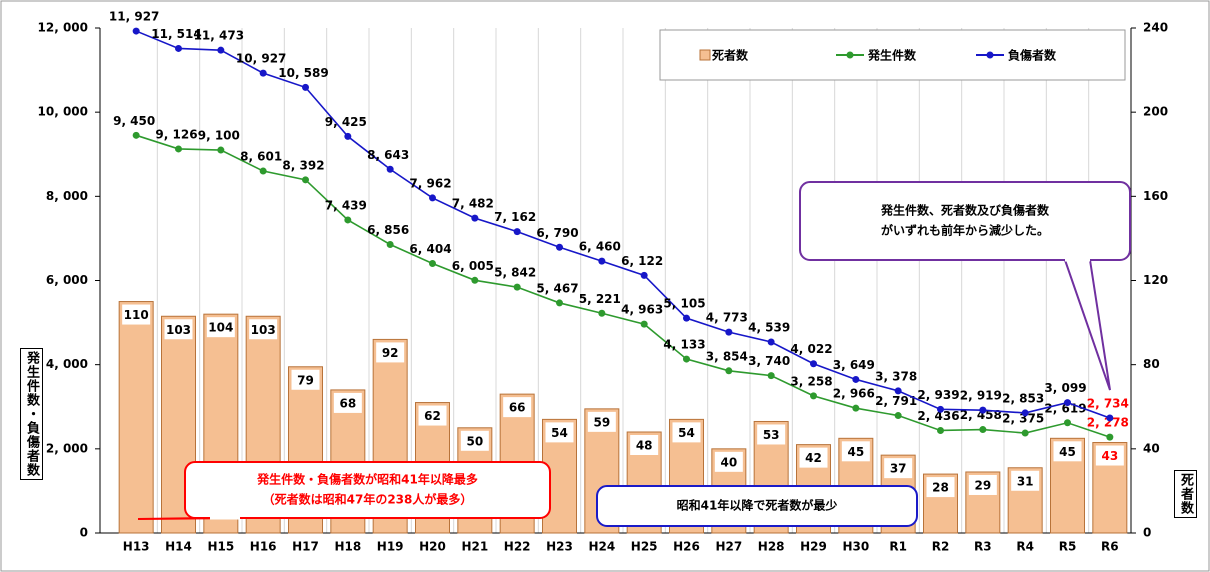 The height and width of the screenshot is (572, 1210). What do you see at coordinates (346, 205) in the screenshot?
I see `value-label: 7, 439` at bounding box center [346, 205].